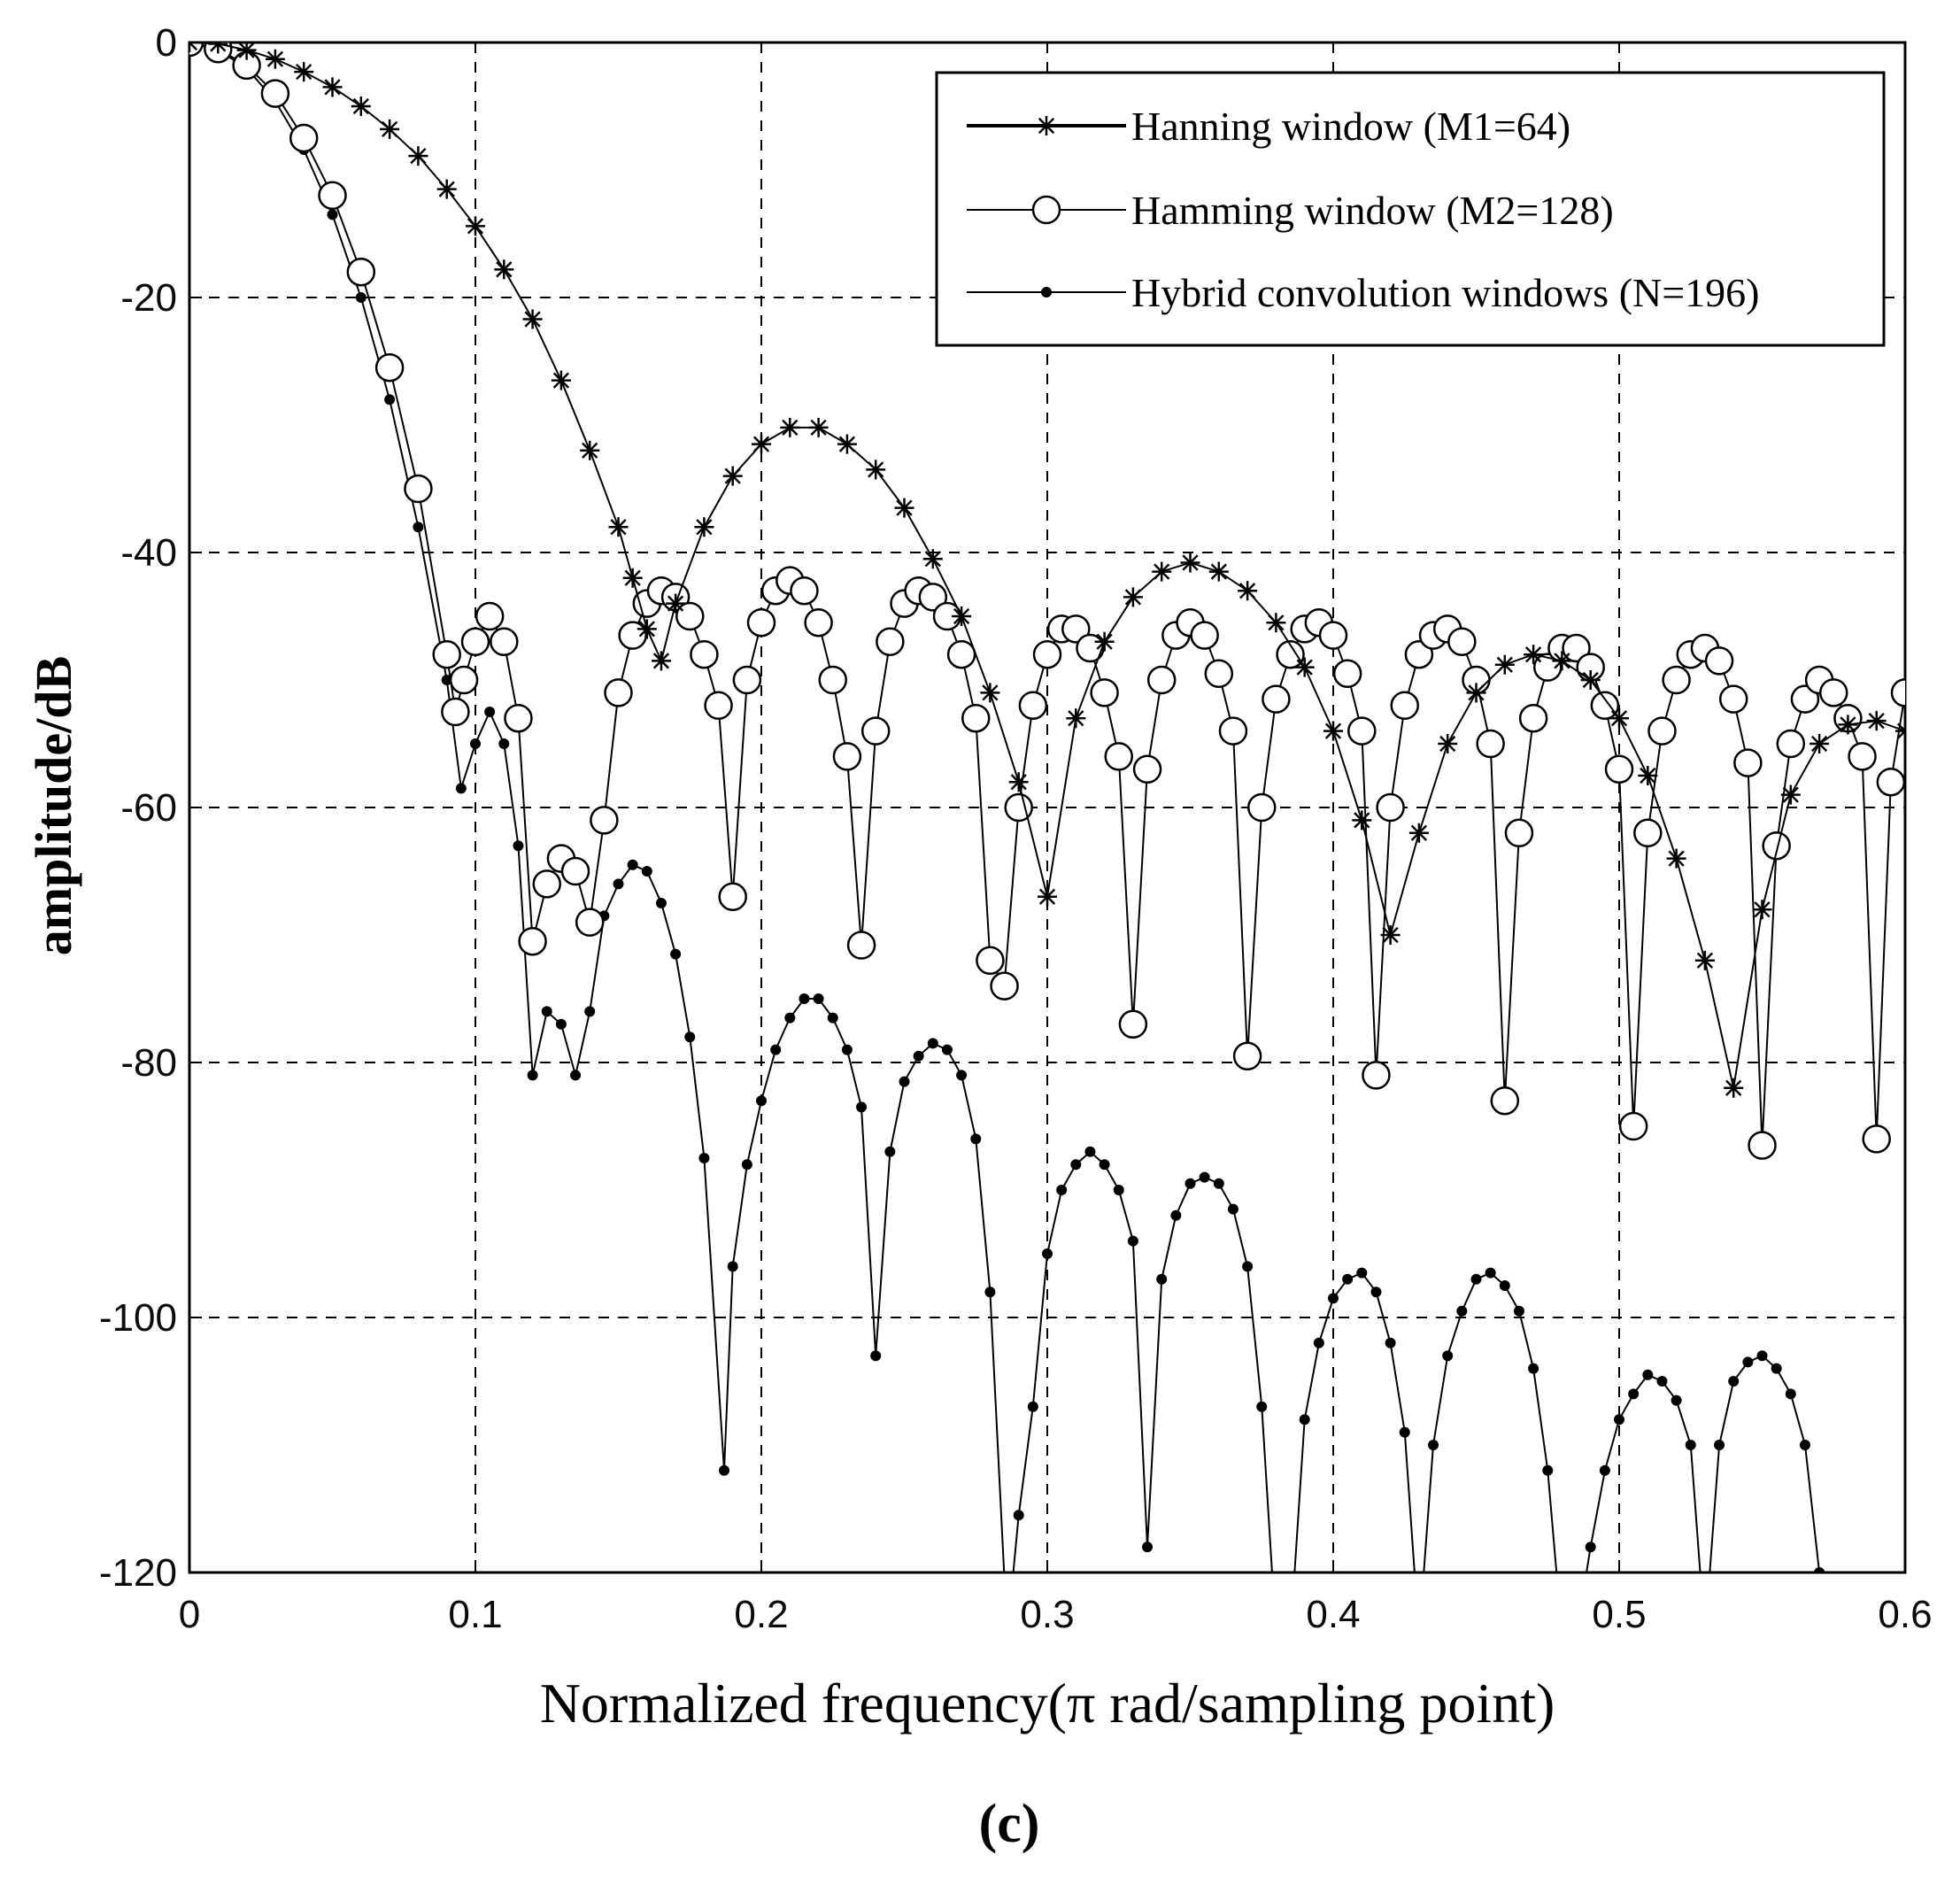 The height and width of the screenshot is (1893, 1960). Describe the element at coordinates (148, 1063) in the screenshot. I see `y-tick-label: -80` at that location.